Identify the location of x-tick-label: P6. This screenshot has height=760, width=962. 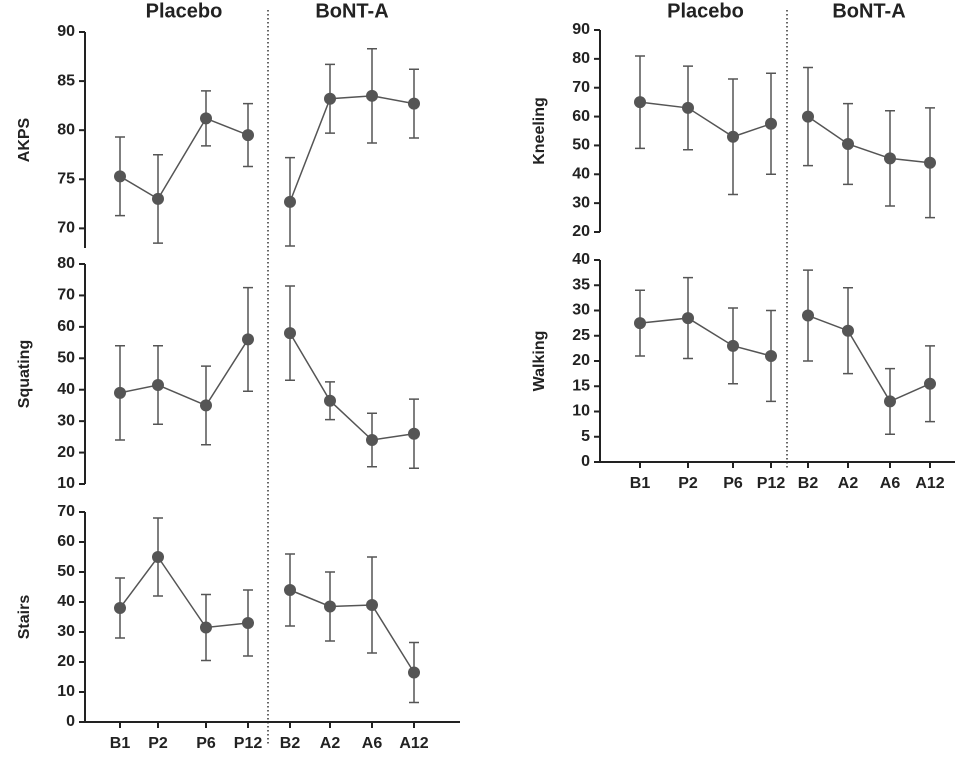
(733, 483).